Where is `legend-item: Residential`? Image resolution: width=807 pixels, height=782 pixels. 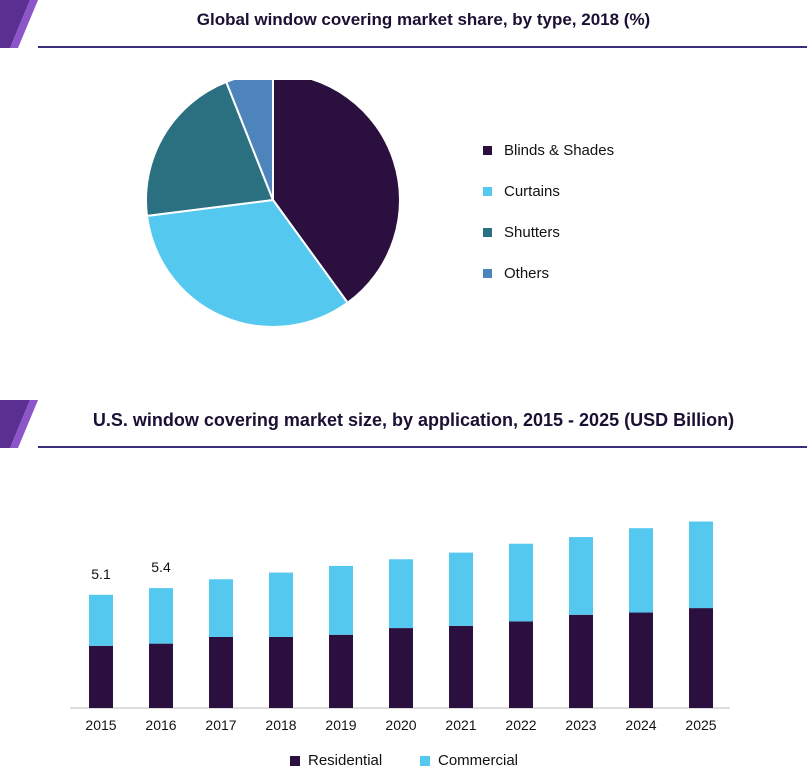
legend-item: Residential is located at coordinates (336, 760).